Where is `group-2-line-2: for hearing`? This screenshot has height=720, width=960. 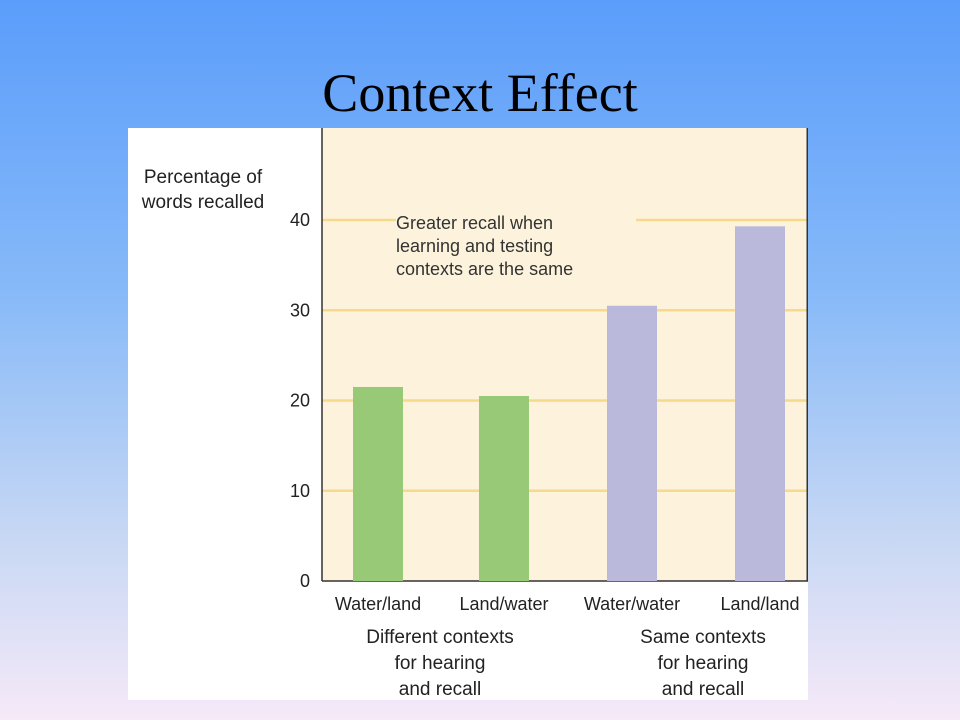
group-2-line-2: for hearing is located at coordinates (703, 663).